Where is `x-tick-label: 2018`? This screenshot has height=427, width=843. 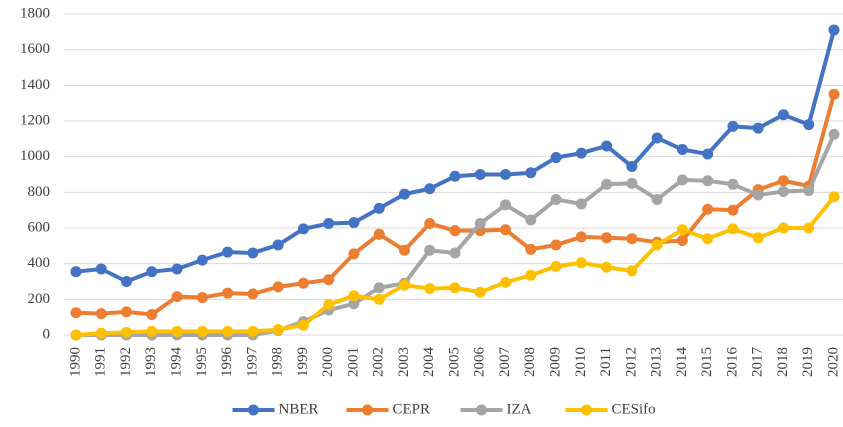
x-tick-label: 2018 is located at coordinates (783, 362).